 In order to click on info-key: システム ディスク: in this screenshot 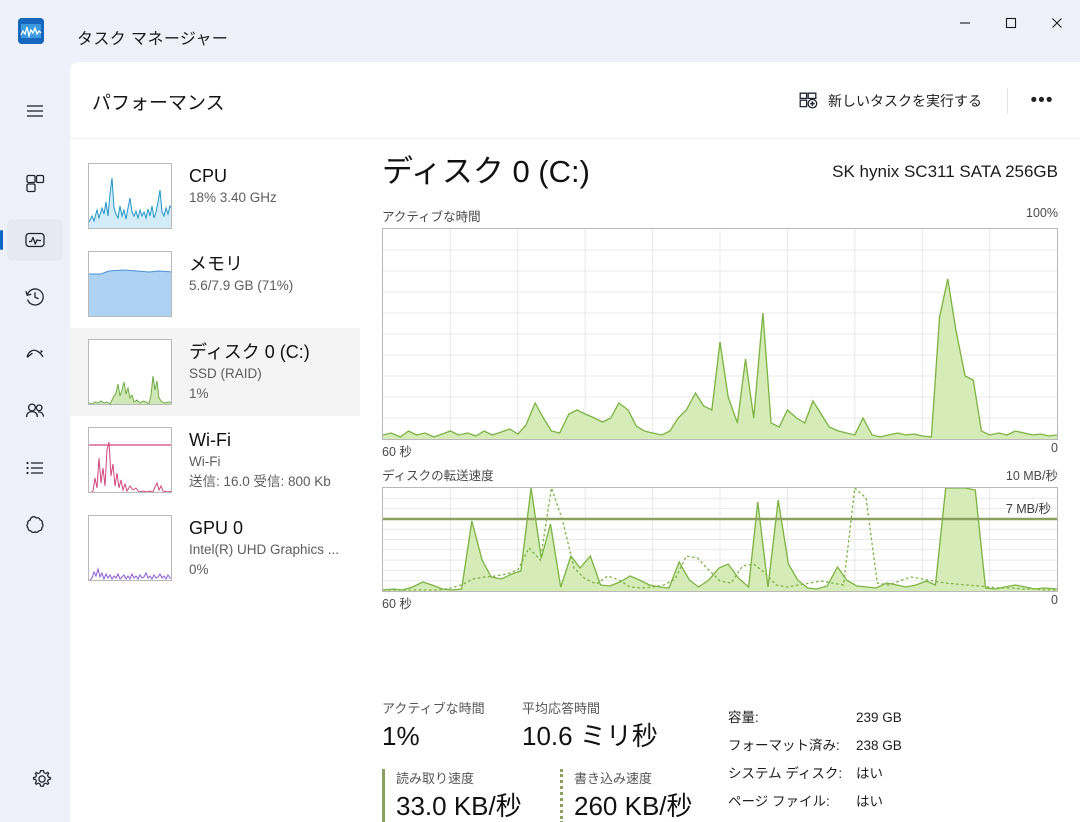, I will do `click(785, 773)`.